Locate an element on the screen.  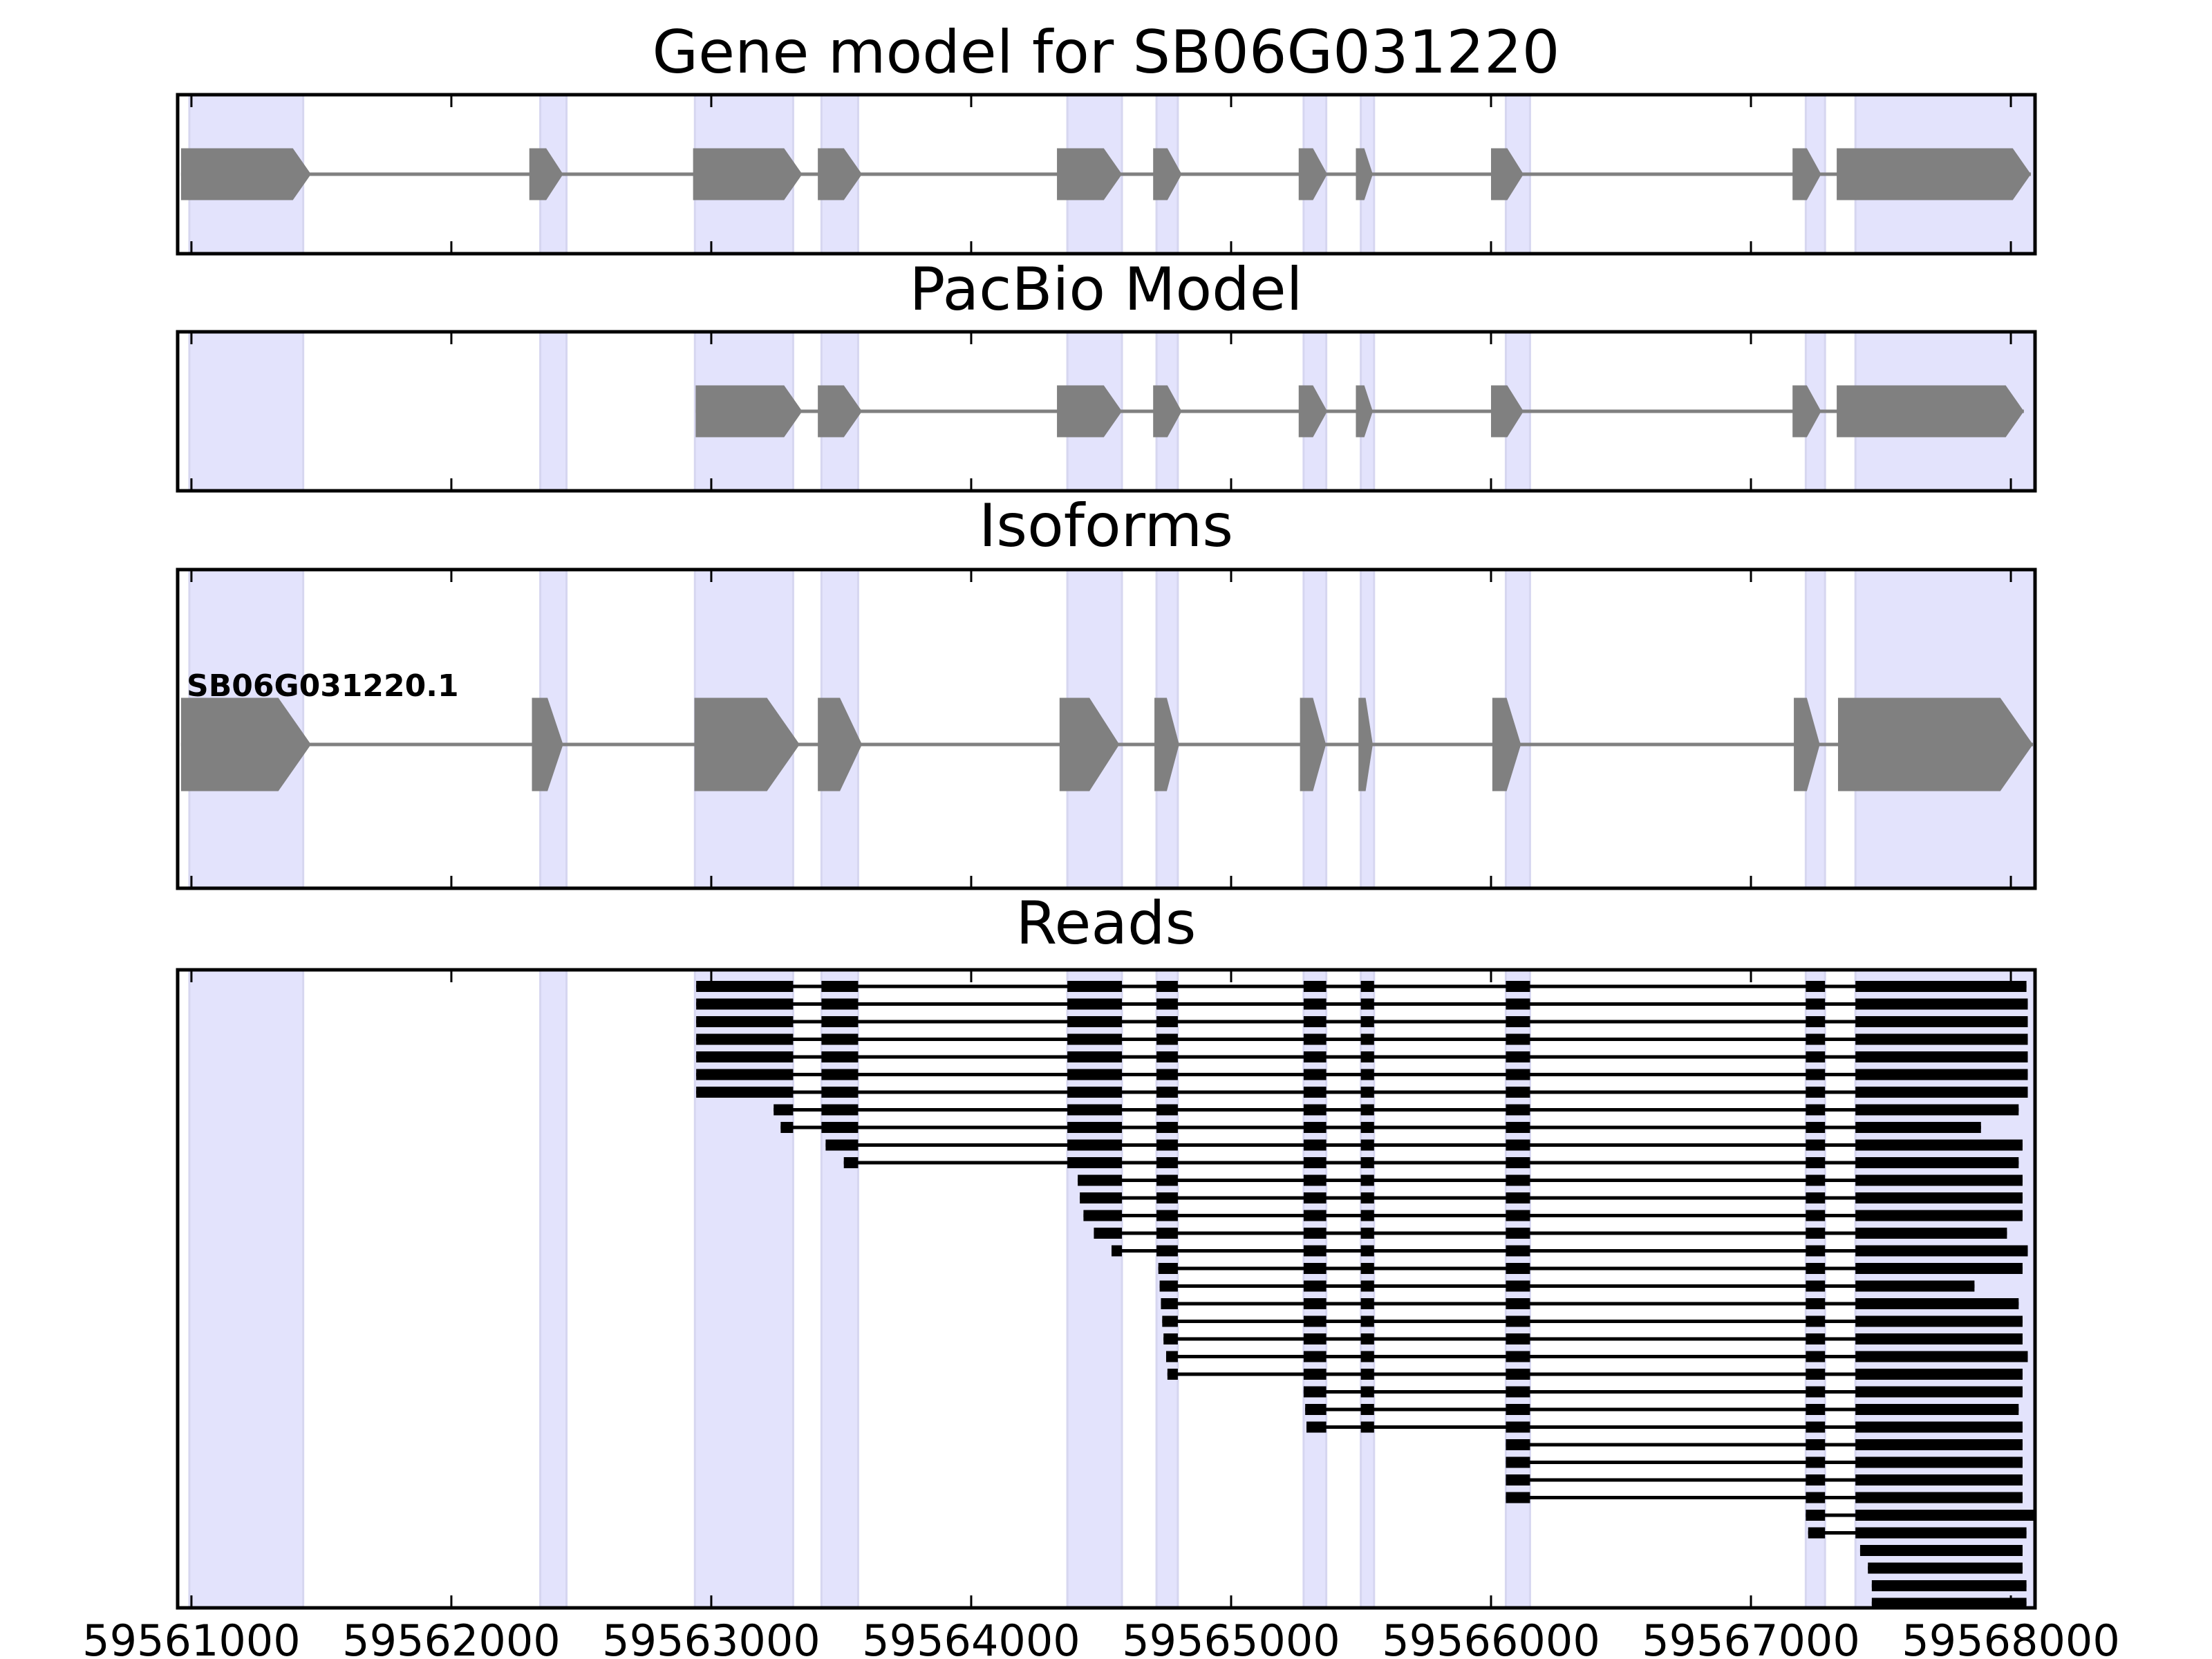
panel-title-reads: Reads is located at coordinates (1106, 924).